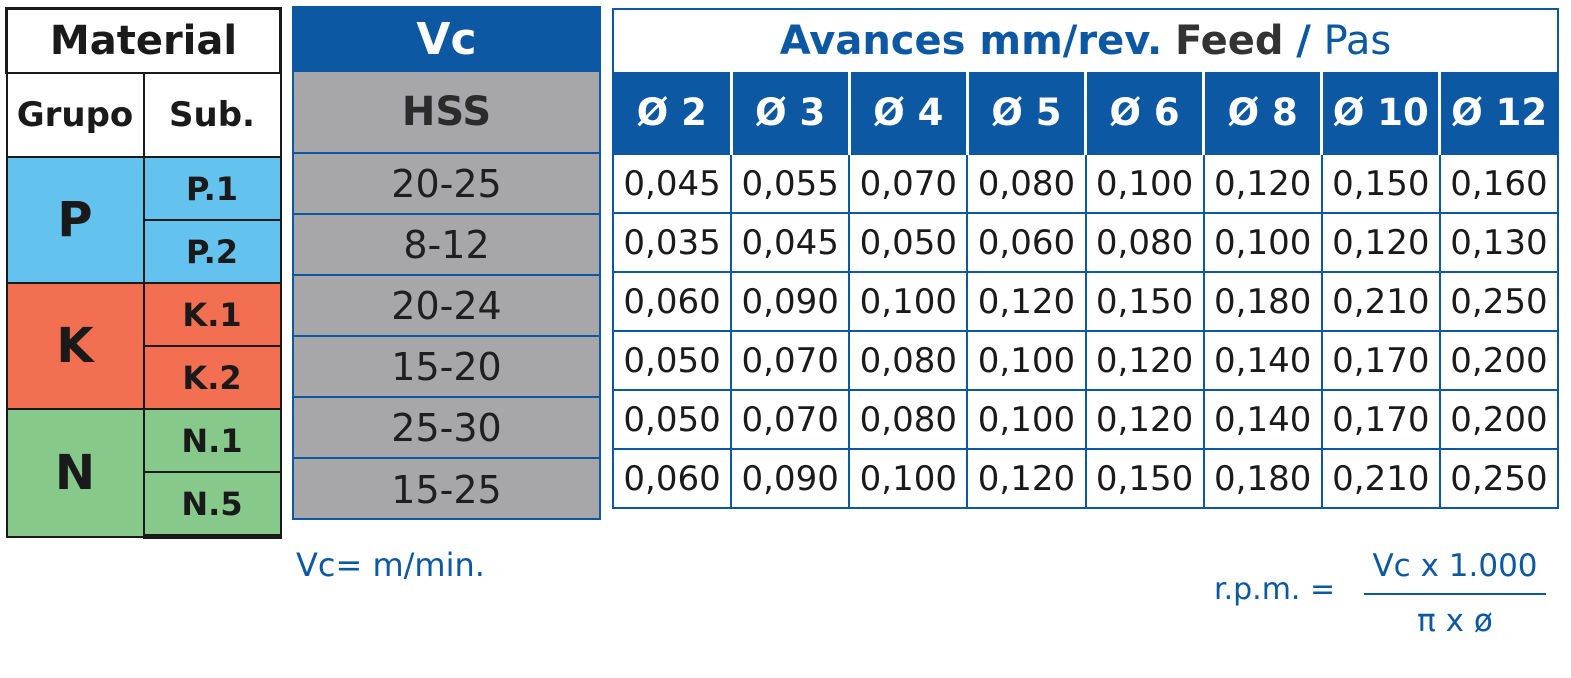  Describe the element at coordinates (446, 184) in the screenshot. I see `vc-value: 20-25` at that location.